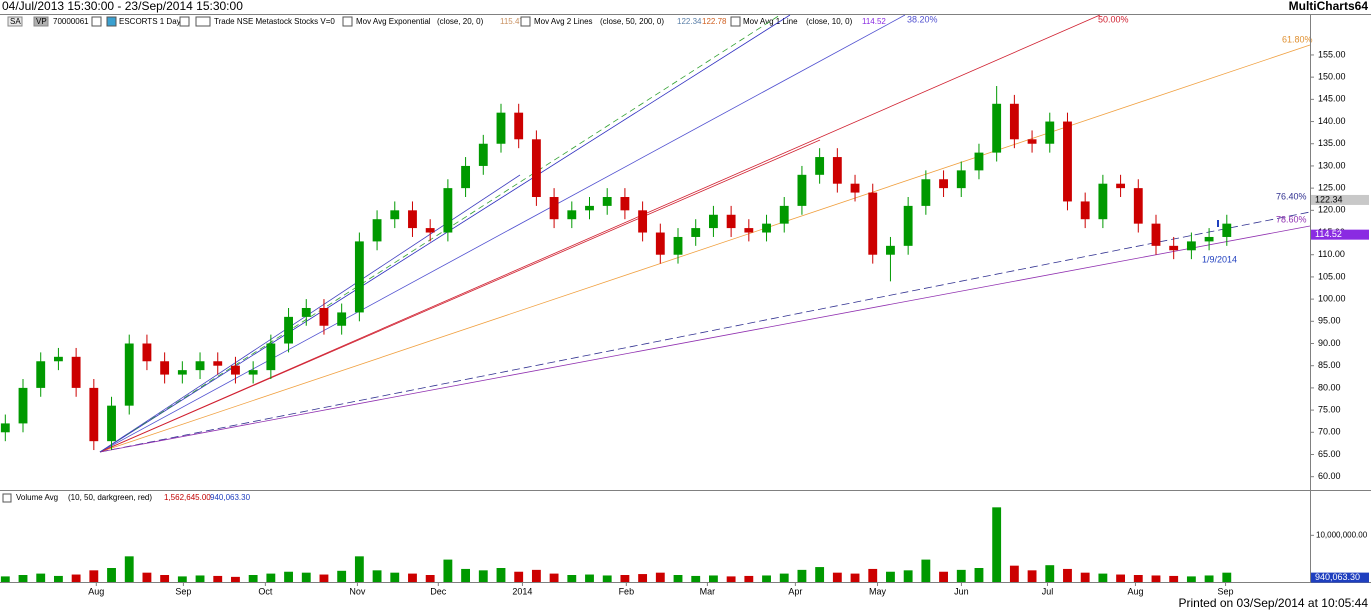 The image size is (1371, 611). What do you see at coordinates (1329, 343) in the screenshot?
I see `y-tick-label: 90.00` at bounding box center [1329, 343].